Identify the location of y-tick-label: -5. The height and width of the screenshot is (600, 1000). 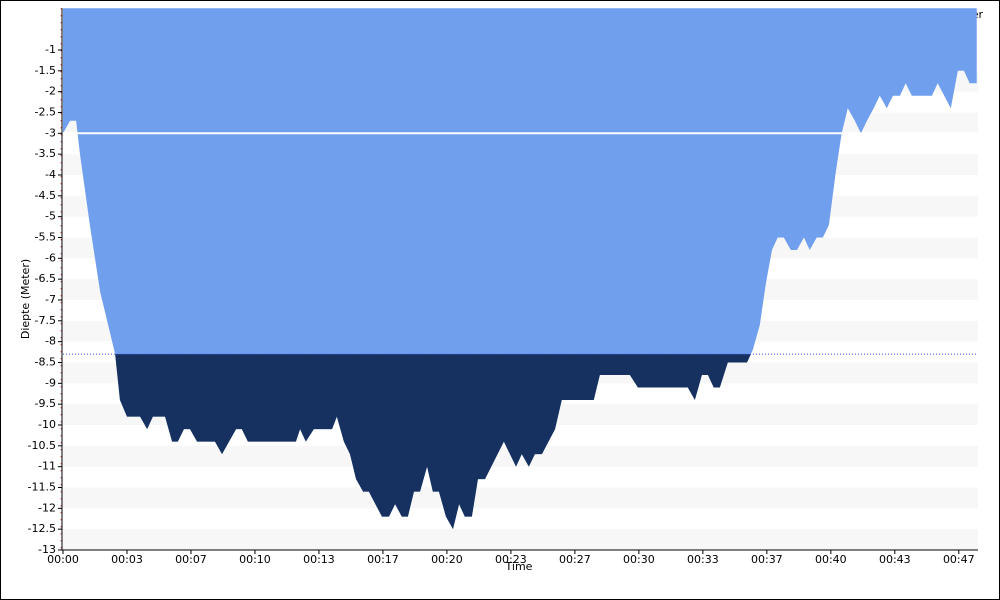
(50, 216).